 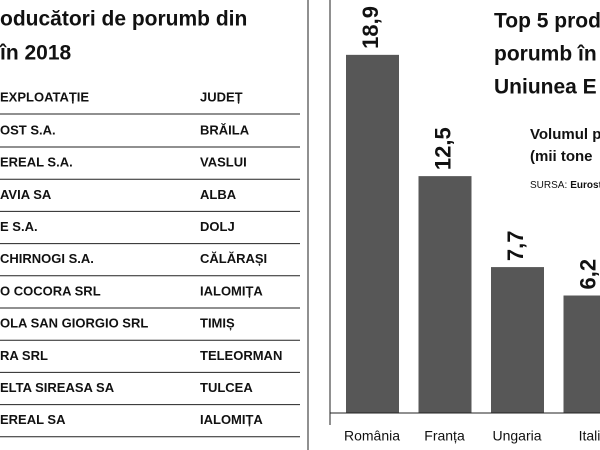 I want to click on source: SURSA:Eurostat, so click(x=565, y=185).